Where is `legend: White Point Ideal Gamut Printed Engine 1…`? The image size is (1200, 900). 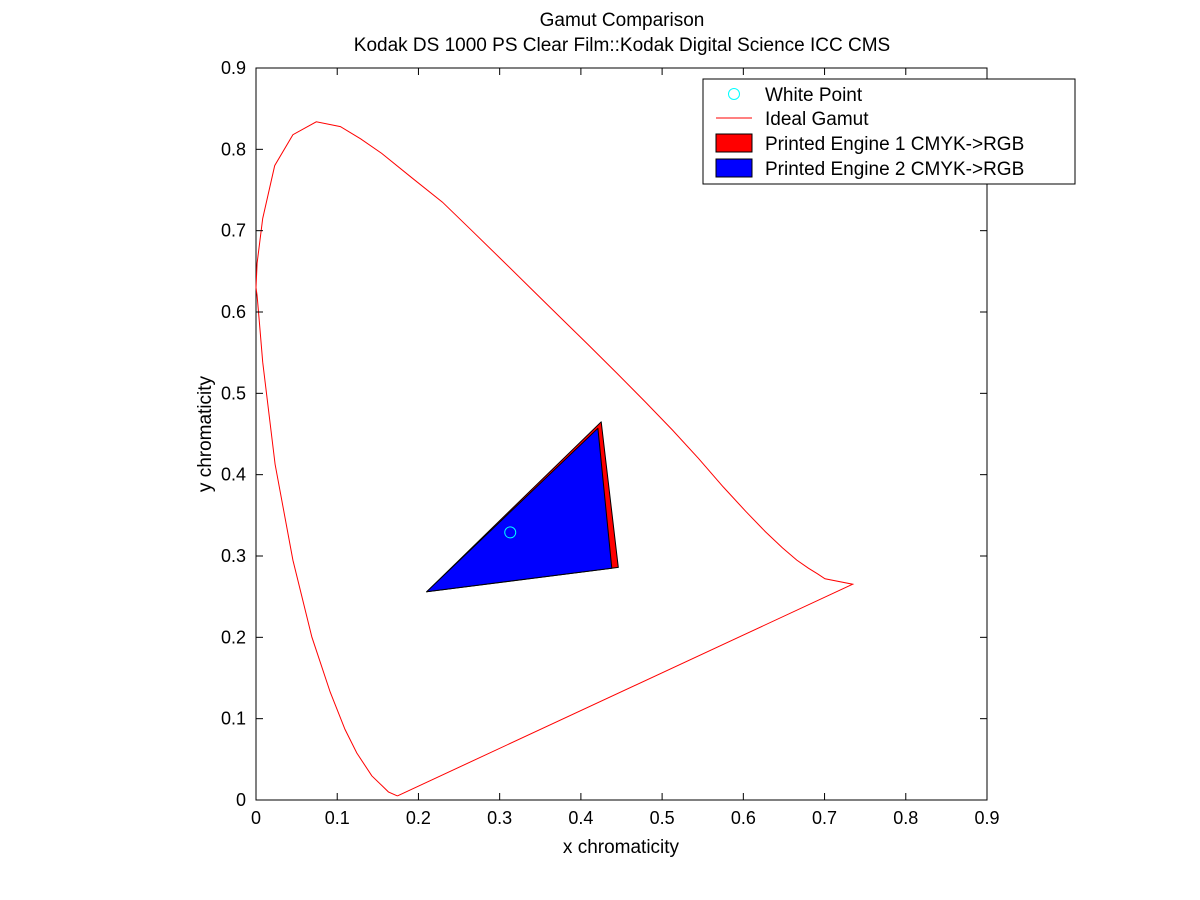
legend: White Point Ideal Gamut Printed Engine 1… is located at coordinates (889, 131).